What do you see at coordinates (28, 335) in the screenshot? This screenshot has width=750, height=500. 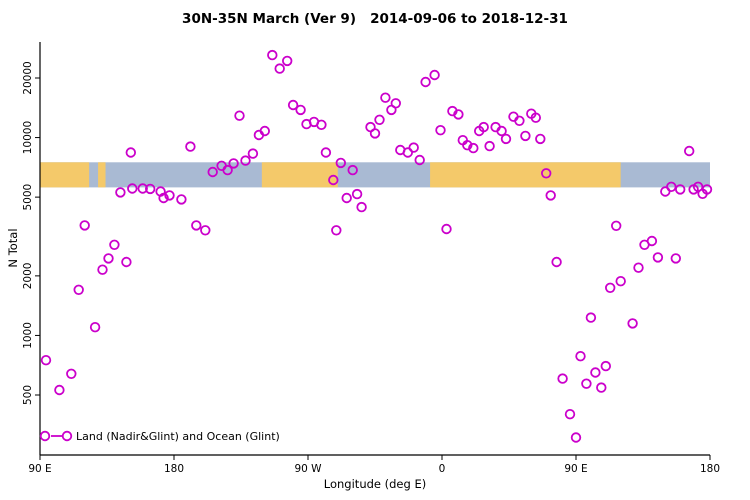 I see `y-tick-label: 1000` at bounding box center [28, 335].